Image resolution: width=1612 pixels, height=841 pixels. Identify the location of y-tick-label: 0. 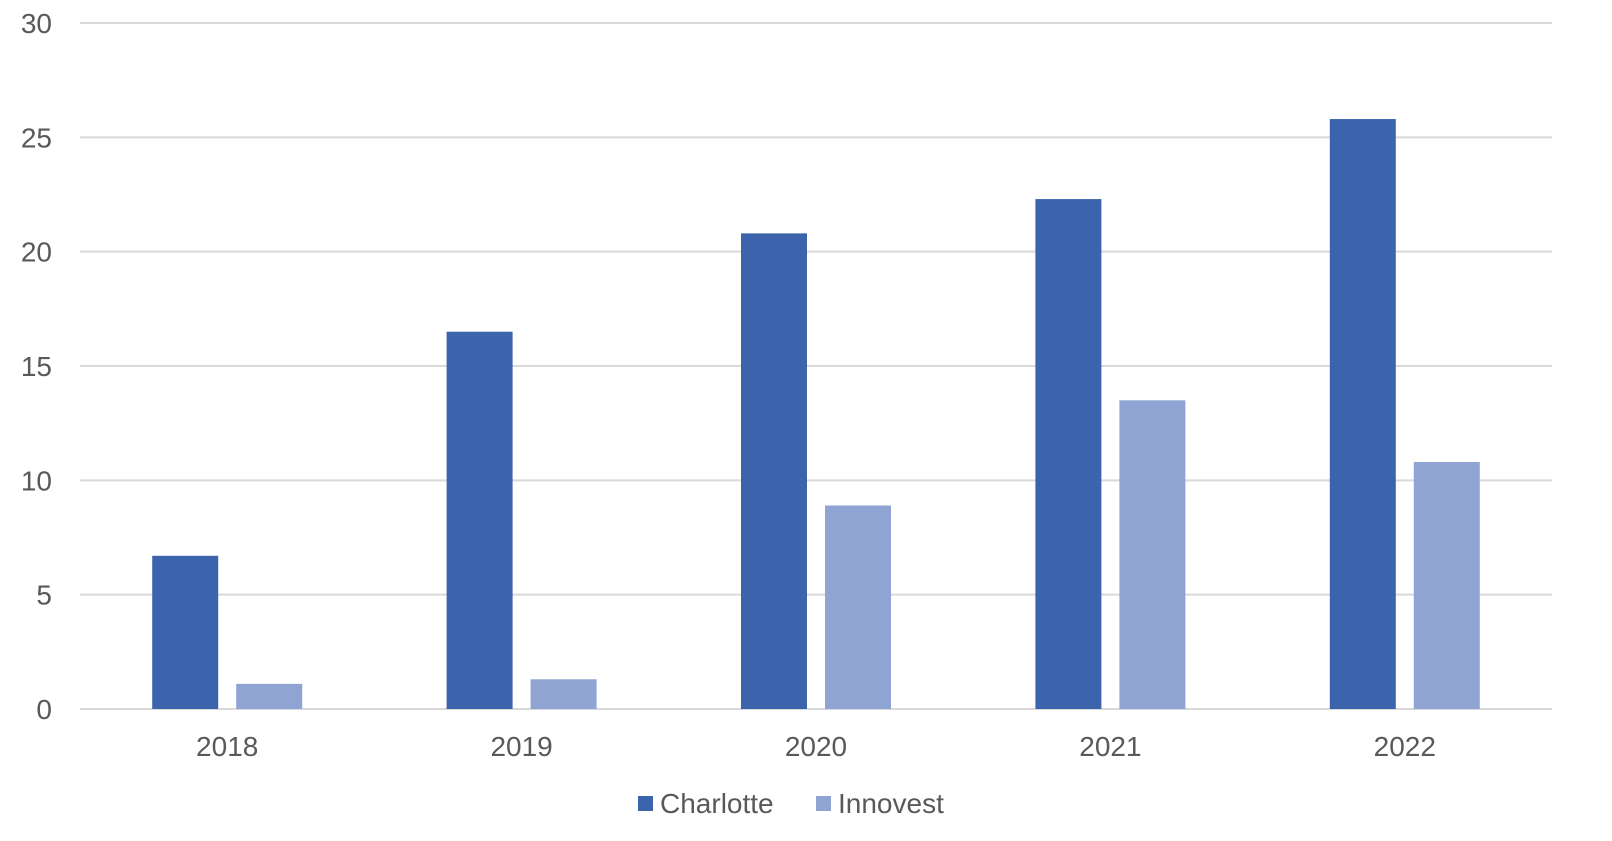
(44, 709).